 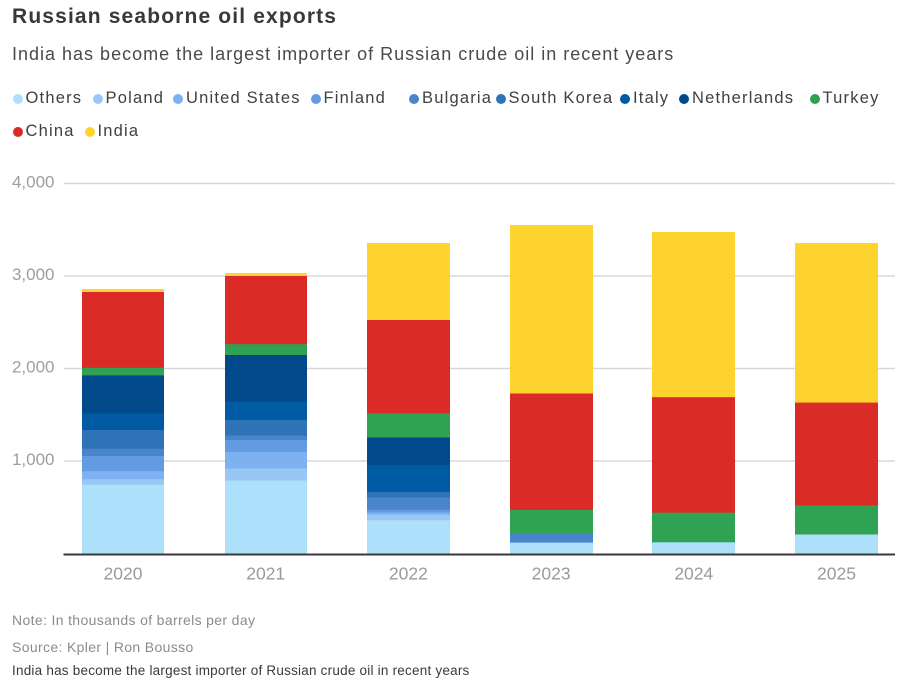 I want to click on svg-text: 2020, so click(x=123, y=574).